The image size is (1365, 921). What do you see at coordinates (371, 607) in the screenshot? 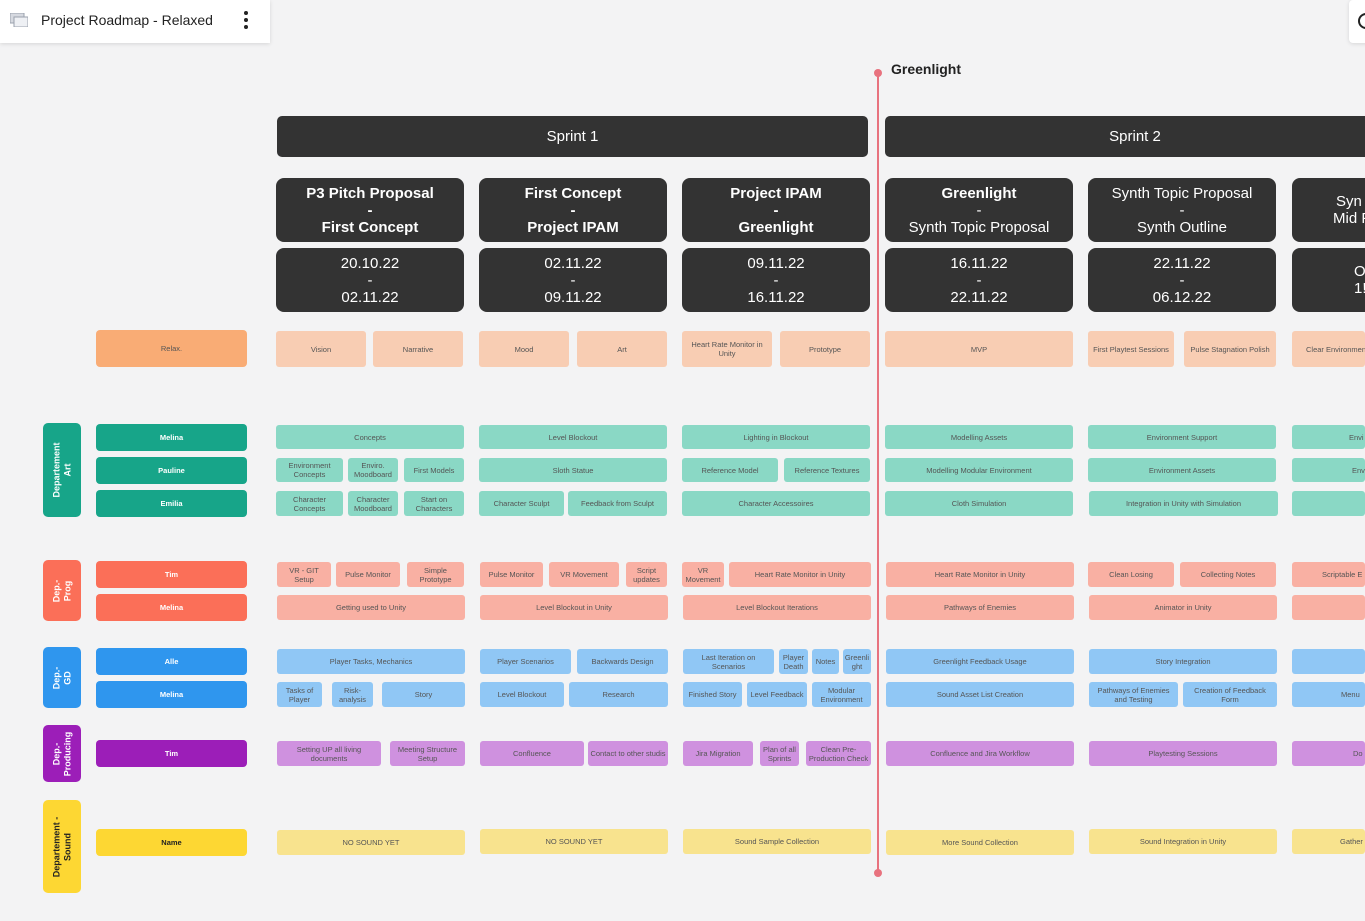
I see `task-sticky: Getting used to Unity` at bounding box center [371, 607].